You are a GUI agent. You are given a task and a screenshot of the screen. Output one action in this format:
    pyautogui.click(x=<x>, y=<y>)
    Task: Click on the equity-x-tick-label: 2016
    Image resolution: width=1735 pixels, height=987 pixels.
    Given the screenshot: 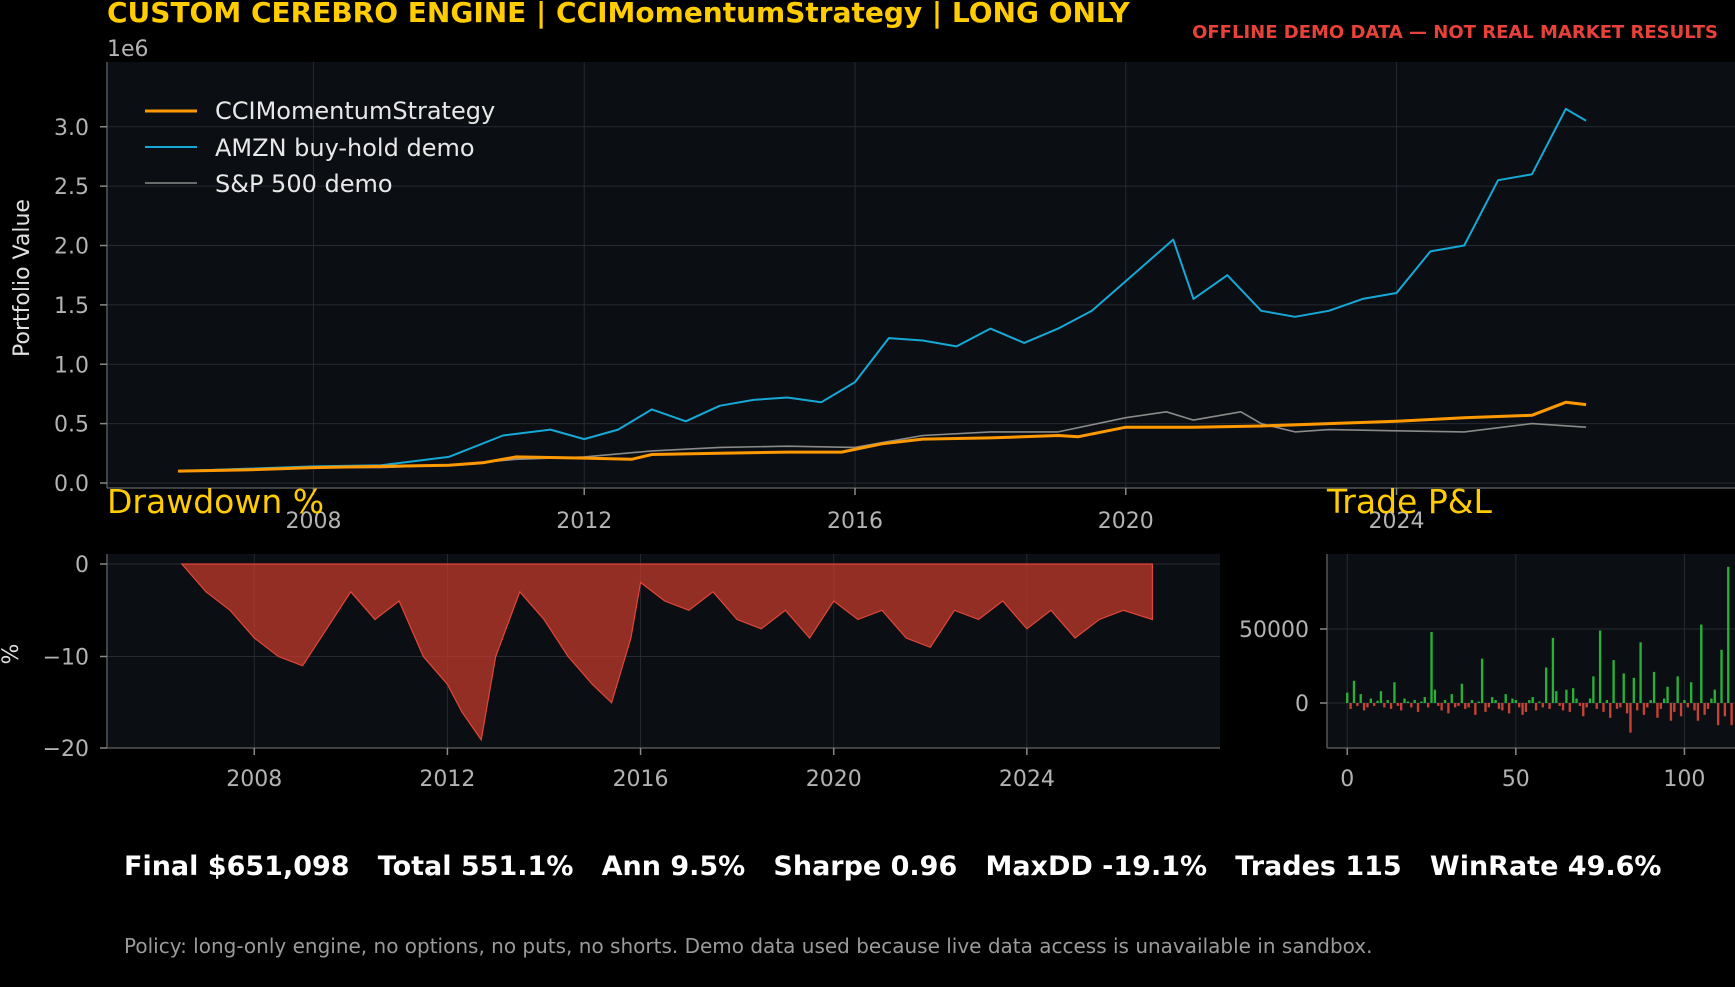 What is the action you would take?
    pyautogui.click(x=855, y=521)
    